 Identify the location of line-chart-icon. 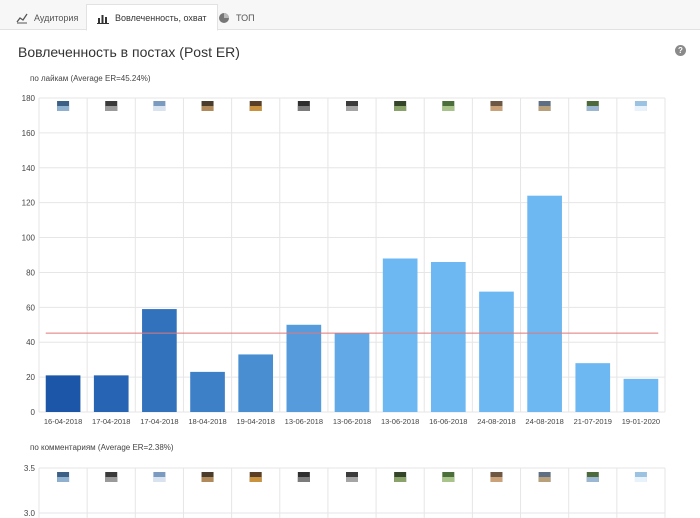
(22, 18).